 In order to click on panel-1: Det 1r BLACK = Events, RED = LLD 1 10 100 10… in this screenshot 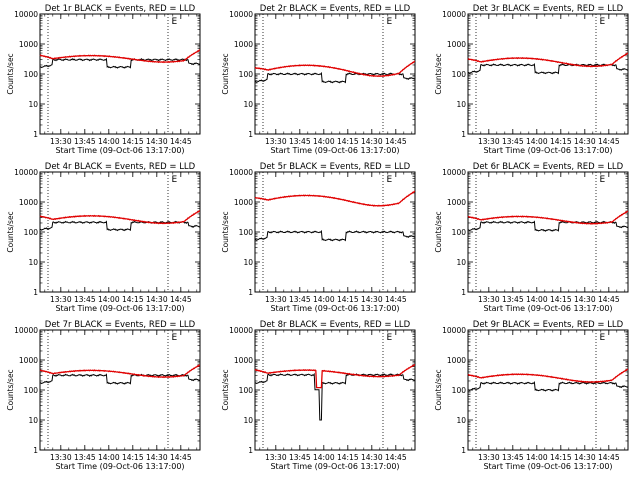, I will do `click(103, 79)`.